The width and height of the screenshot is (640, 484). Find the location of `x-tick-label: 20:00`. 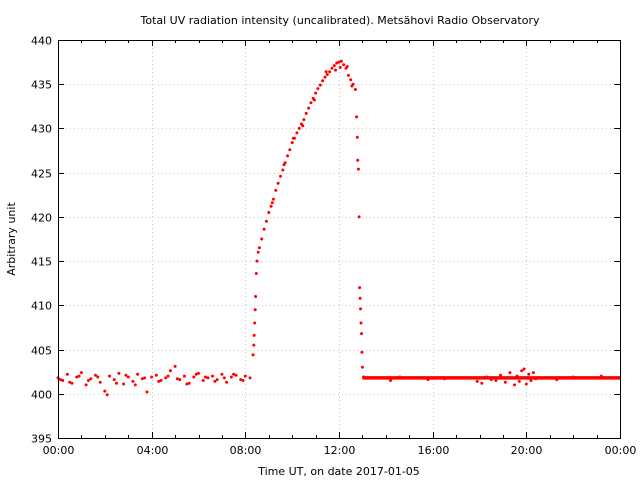

x-tick-label: 20:00 is located at coordinates (527, 450).